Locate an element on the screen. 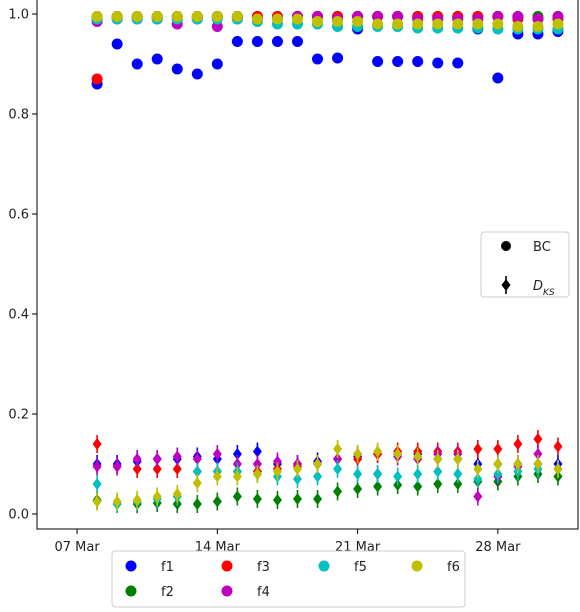 The image size is (580, 612). legend-label-f5: f5 is located at coordinates (360, 567).